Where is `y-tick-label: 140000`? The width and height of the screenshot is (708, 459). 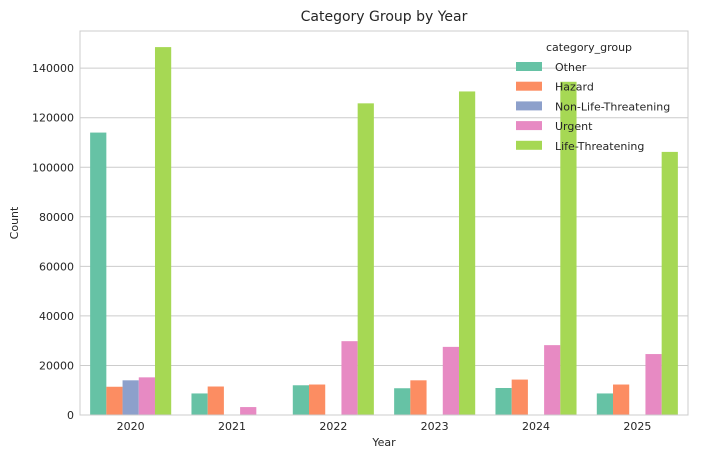 y-tick-label: 140000 is located at coordinates (53, 68).